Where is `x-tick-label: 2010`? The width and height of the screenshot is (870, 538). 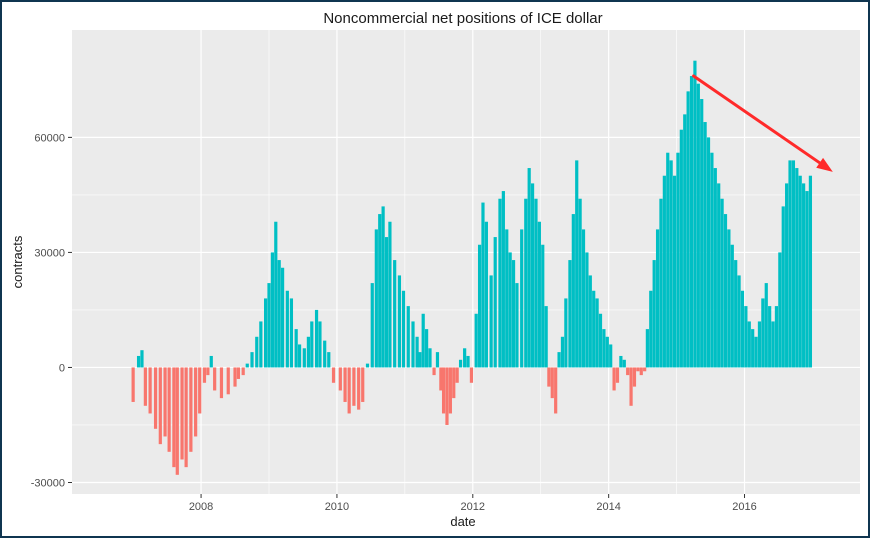
x-tick-label: 2010 is located at coordinates (337, 507).